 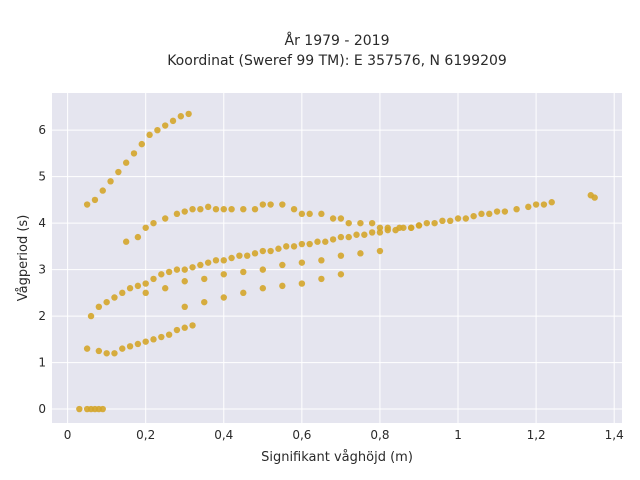 What do you see at coordinates (42, 316) in the screenshot?
I see `y-tick-label: 2` at bounding box center [42, 316].